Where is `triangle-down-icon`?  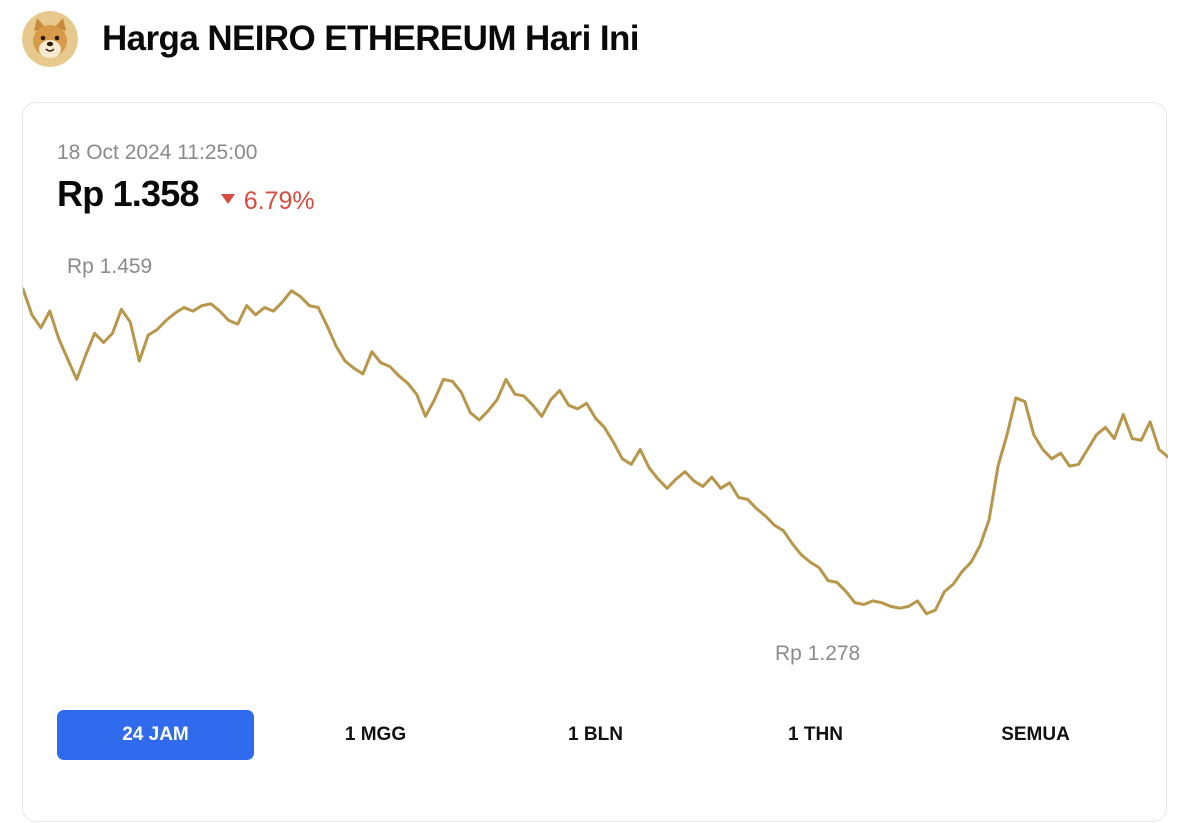
triangle-down-icon is located at coordinates (227, 199).